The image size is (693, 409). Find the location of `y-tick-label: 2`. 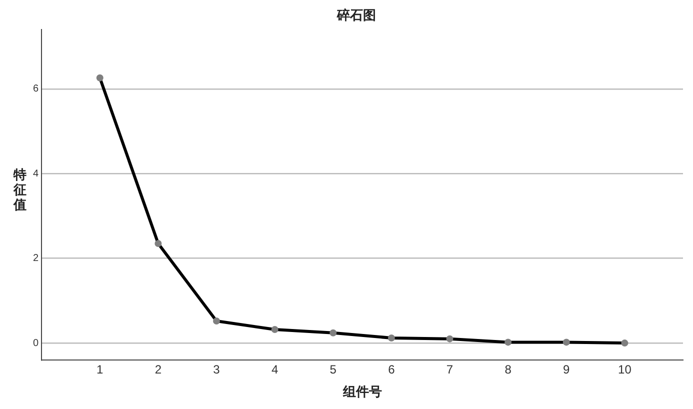

y-tick-label: 2 is located at coordinates (36, 258).